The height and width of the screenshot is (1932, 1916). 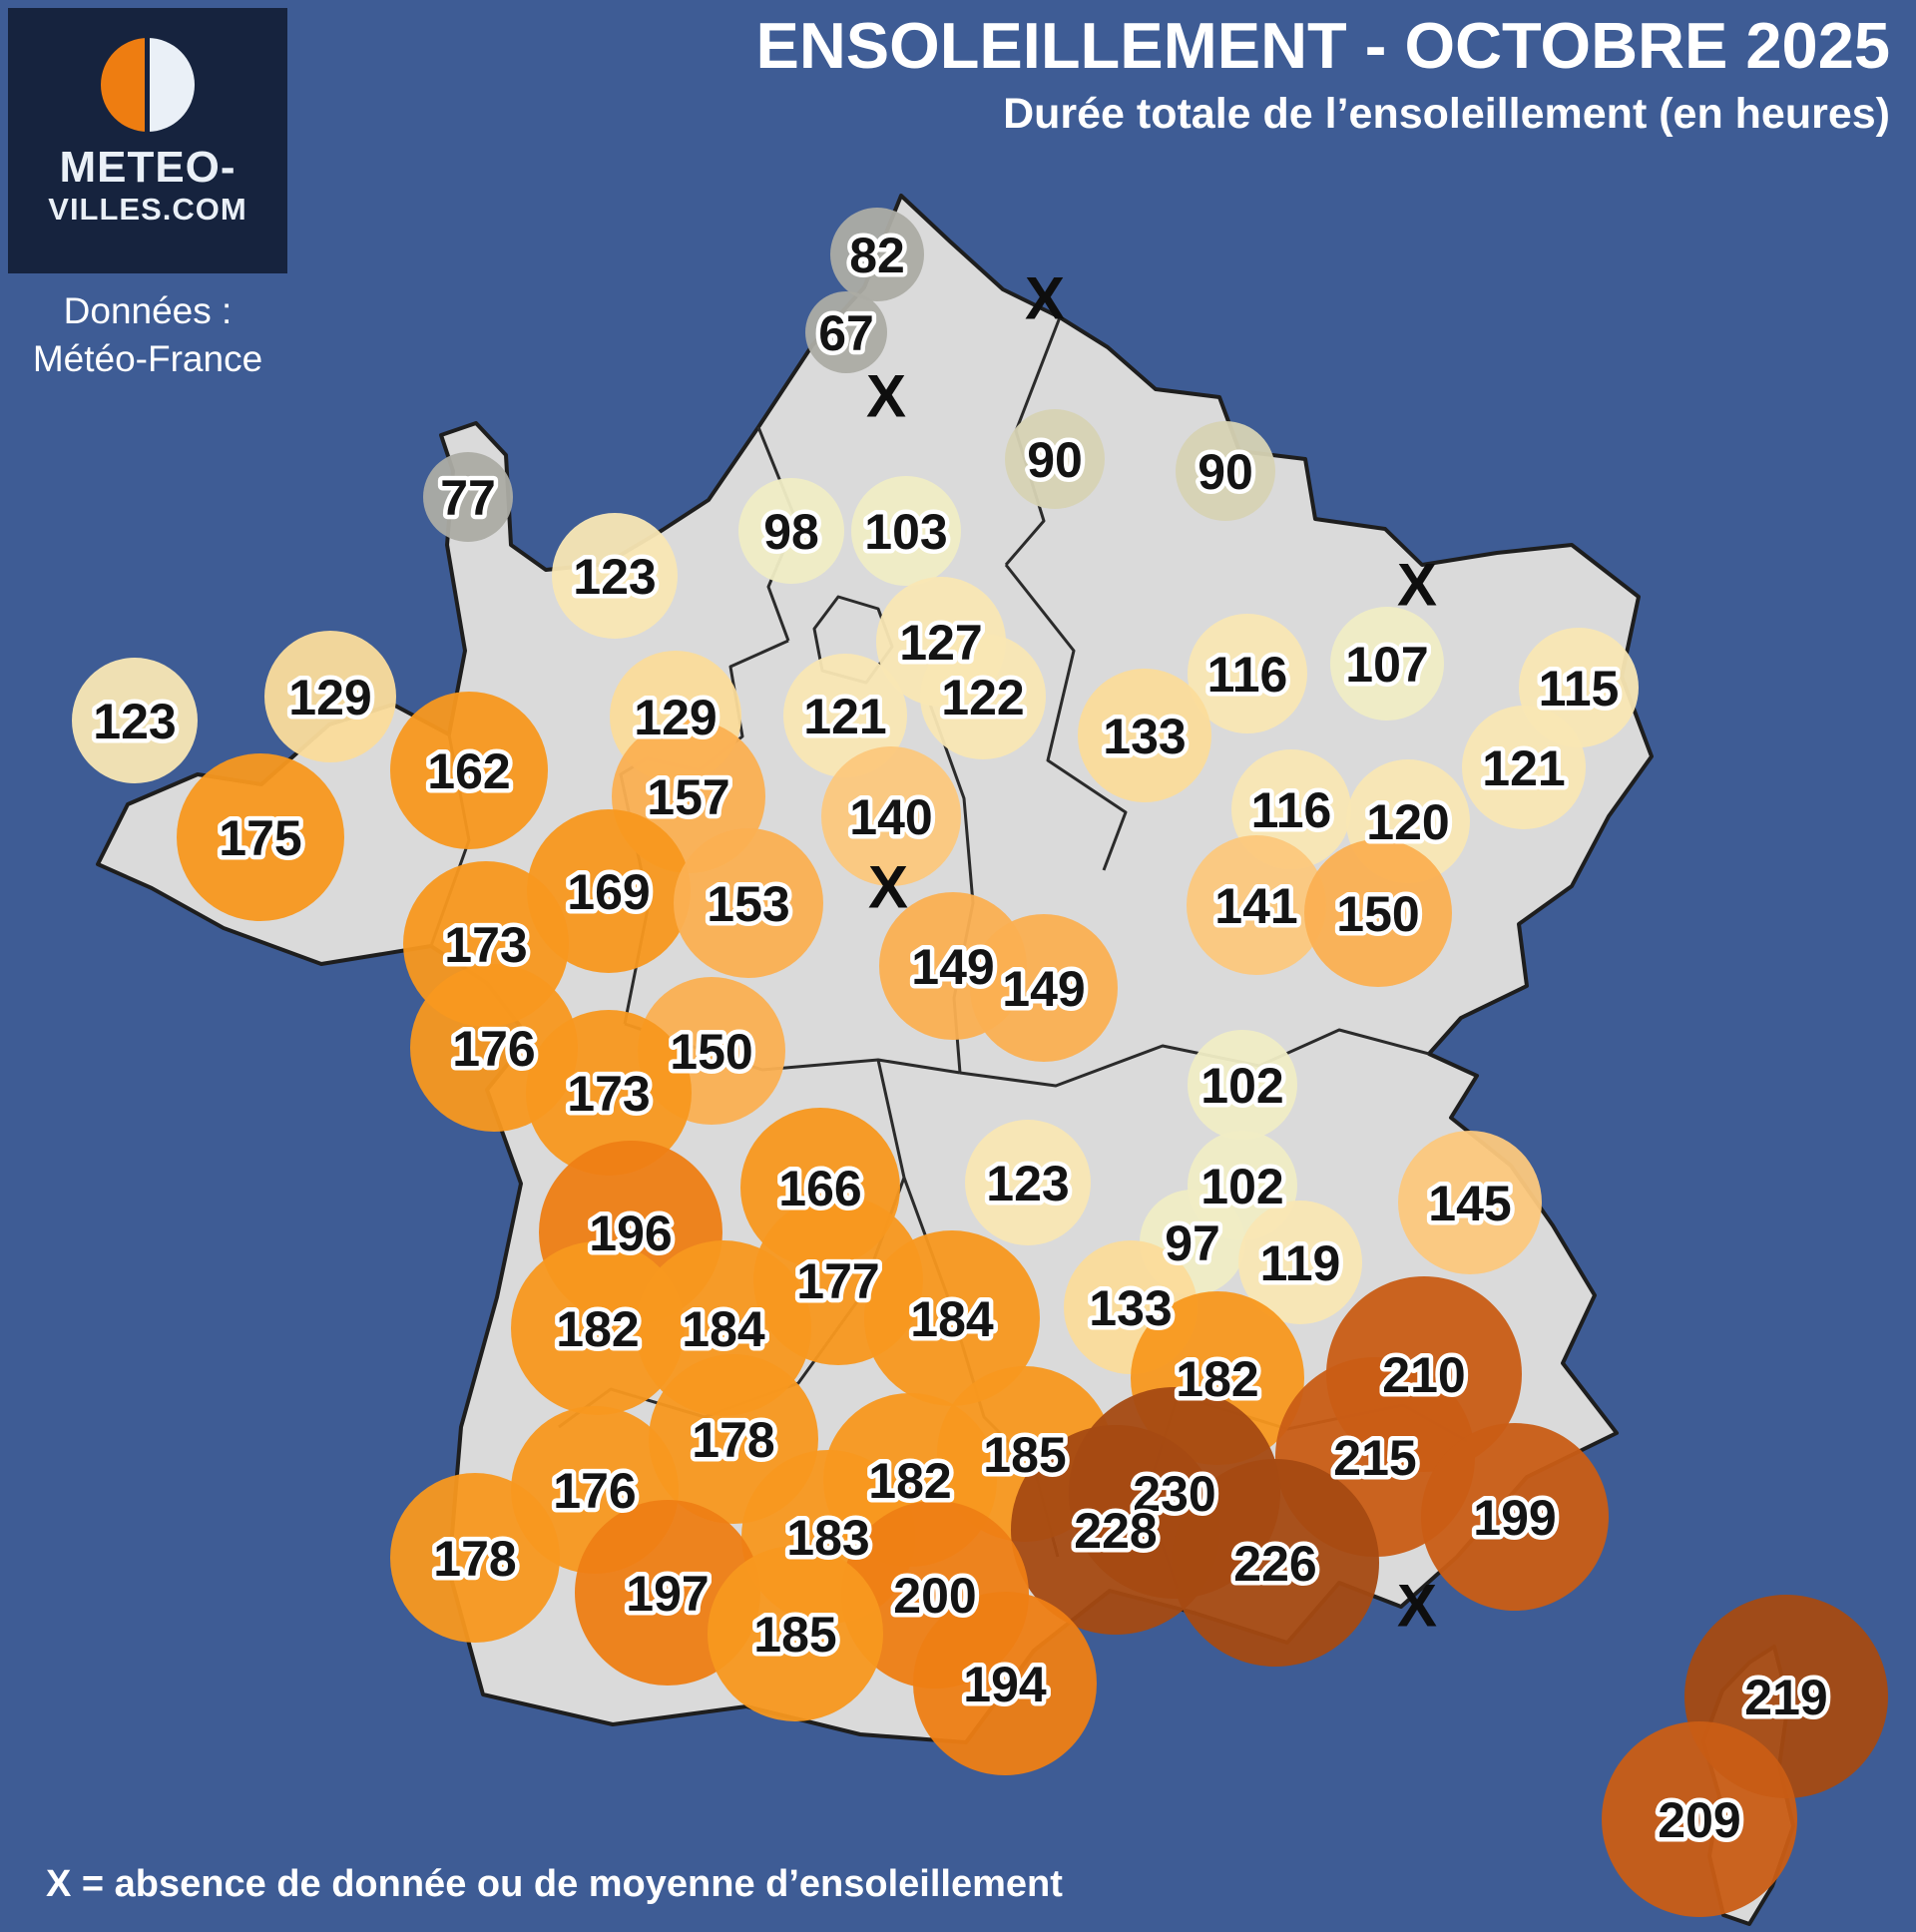 What do you see at coordinates (934, 1596) in the screenshot?
I see `sunshine-value-label: 200` at bounding box center [934, 1596].